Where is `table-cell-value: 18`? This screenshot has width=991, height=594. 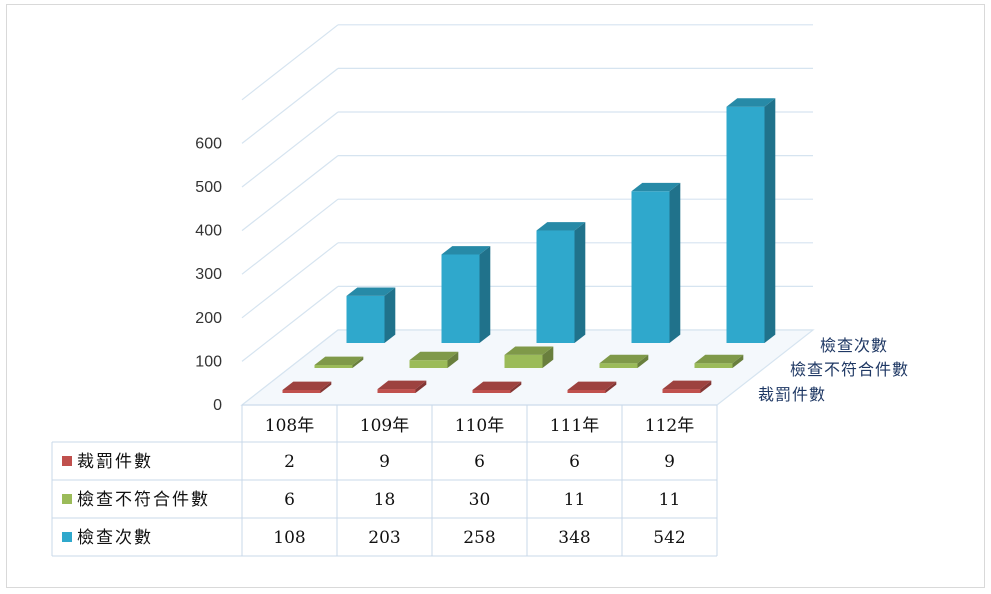 table-cell-value: 18 is located at coordinates (385, 500).